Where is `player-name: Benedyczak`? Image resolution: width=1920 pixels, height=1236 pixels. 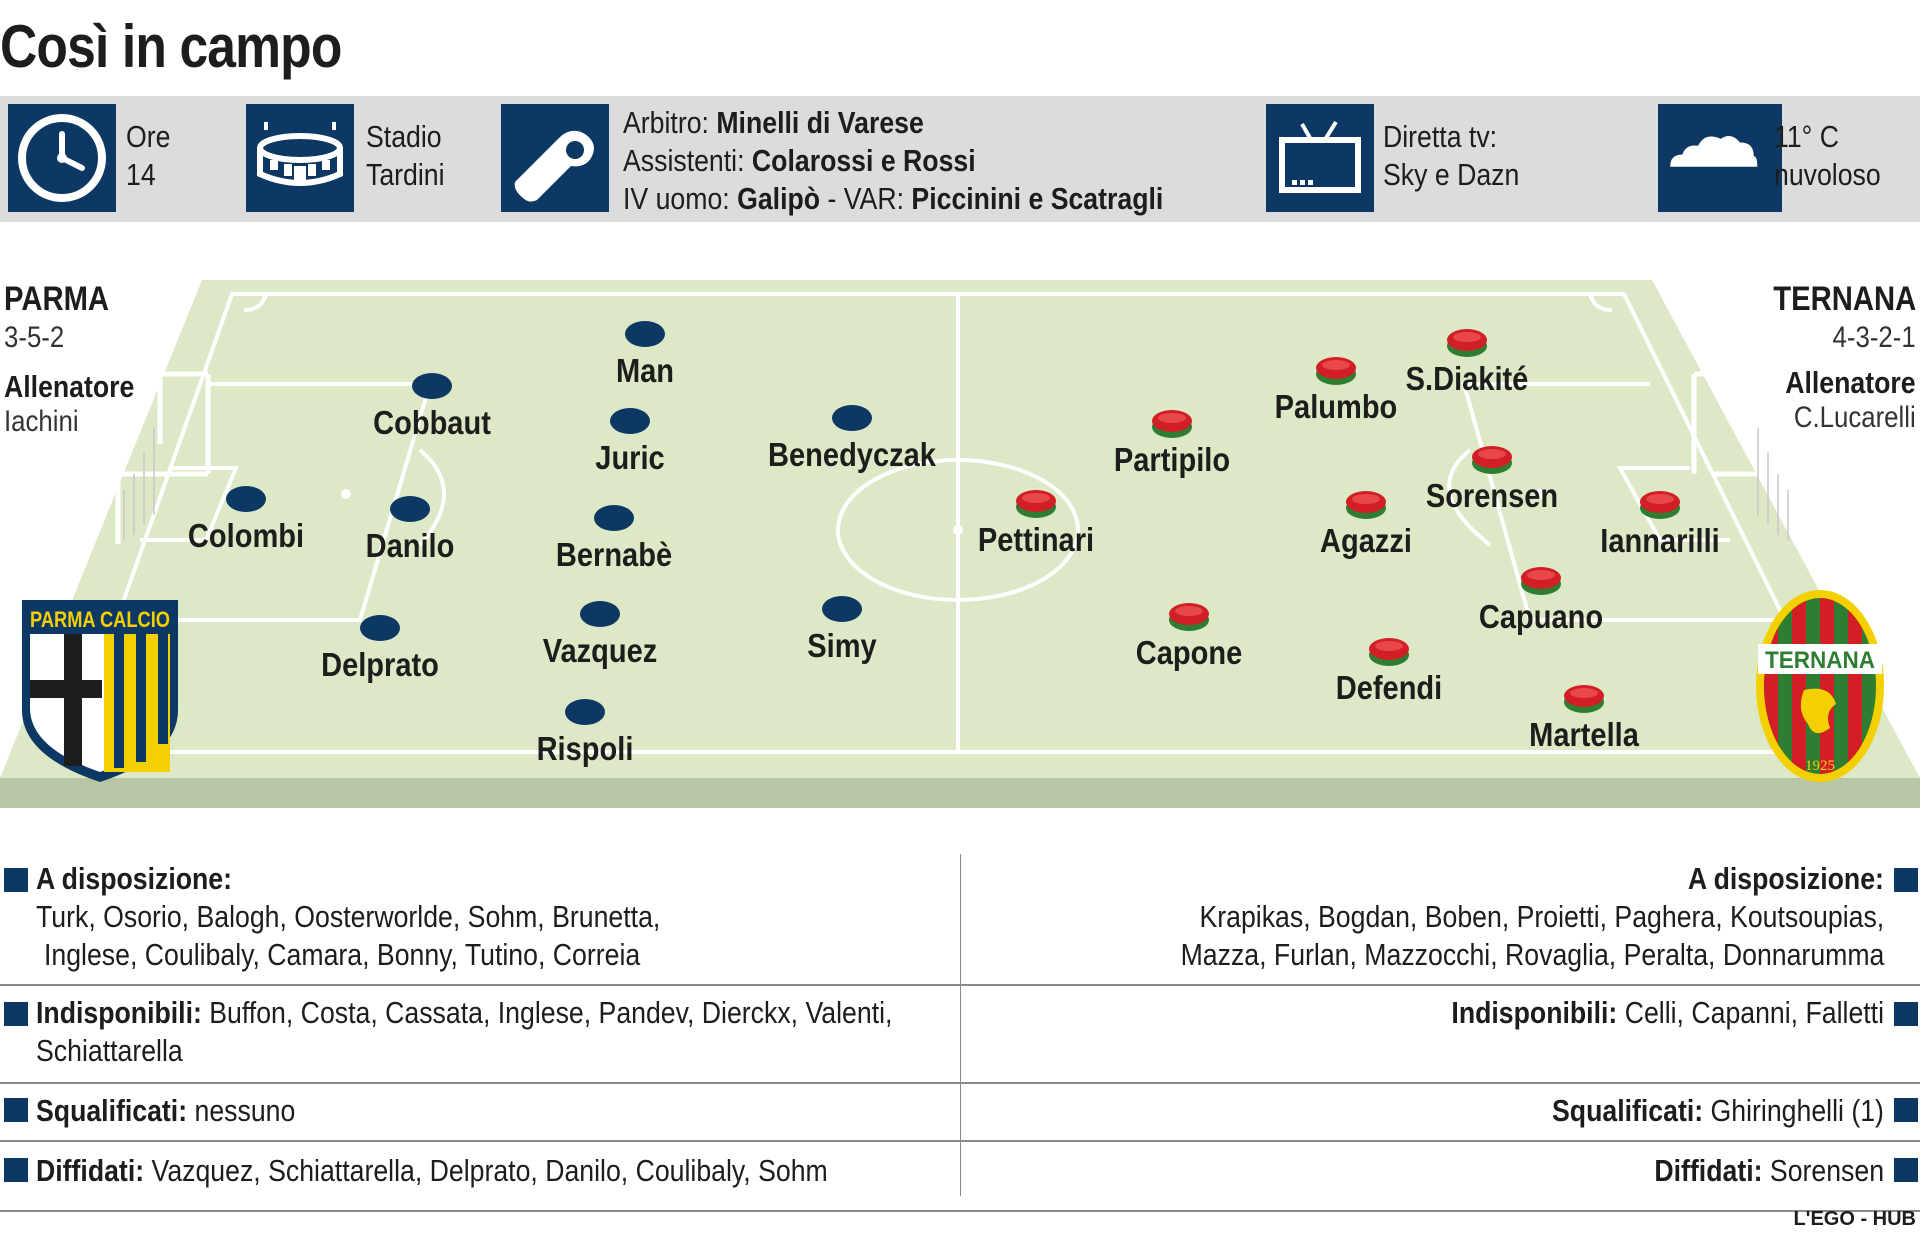 player-name: Benedyczak is located at coordinates (852, 454).